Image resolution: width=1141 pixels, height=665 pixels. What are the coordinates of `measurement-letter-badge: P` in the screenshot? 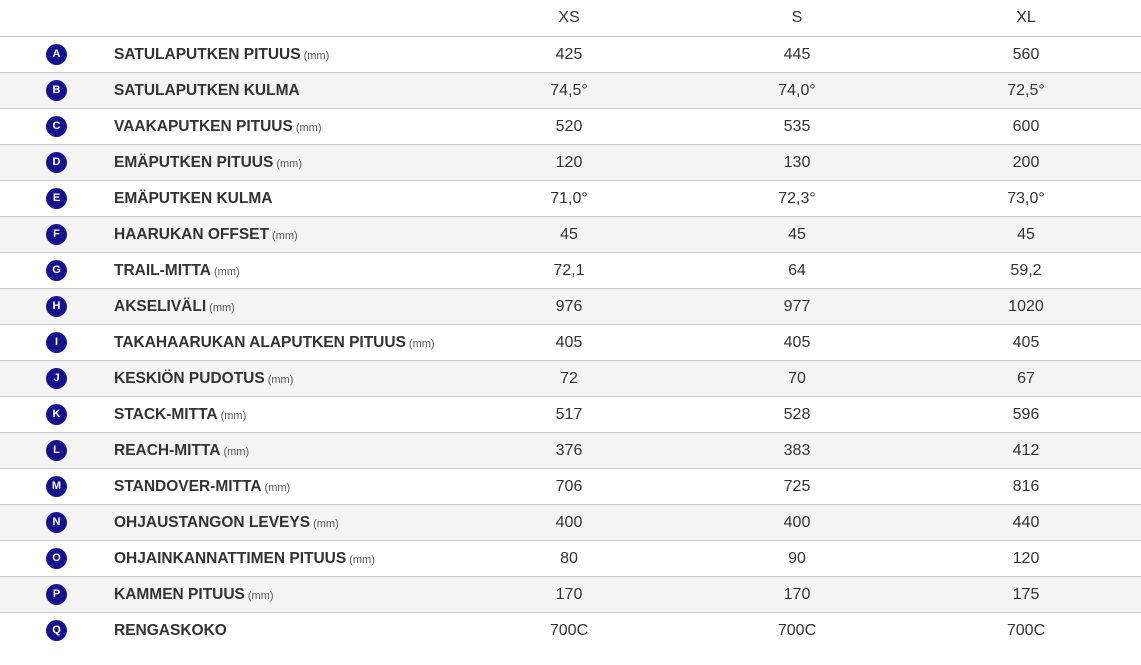 It's located at (56, 594).